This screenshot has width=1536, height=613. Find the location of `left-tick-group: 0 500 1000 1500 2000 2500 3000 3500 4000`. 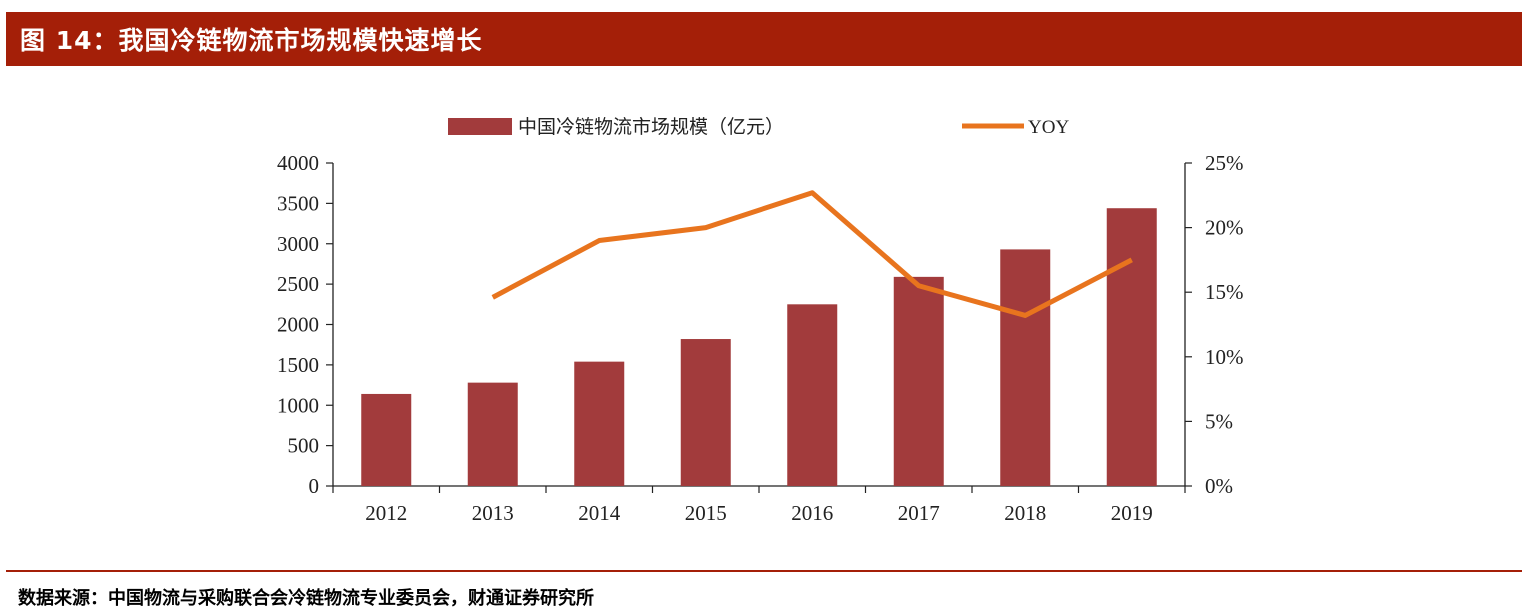

left-tick-group: 0 500 1000 1500 2000 2500 3000 3500 4000 is located at coordinates (305, 324).